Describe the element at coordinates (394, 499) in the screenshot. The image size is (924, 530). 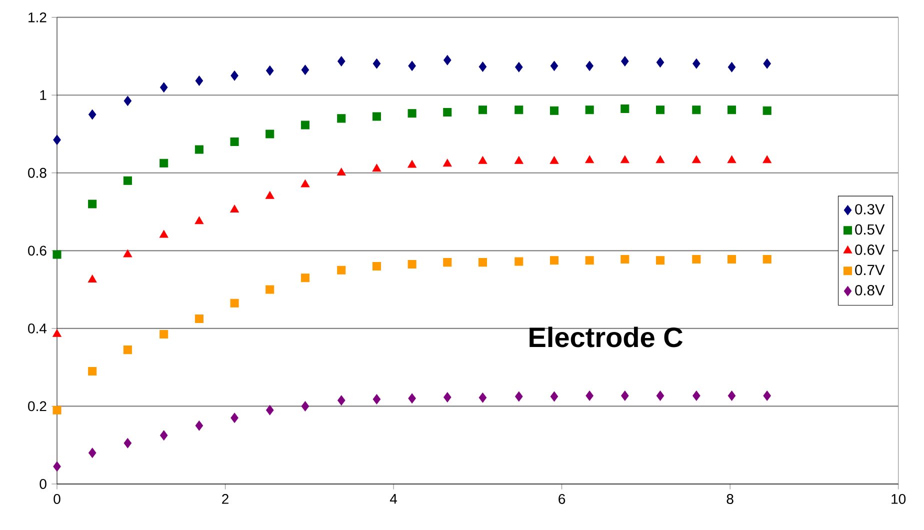
I see `x-tick-label: 4` at that location.